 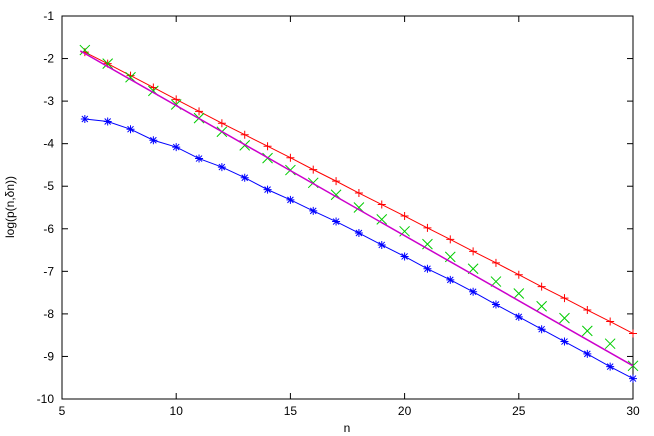 What do you see at coordinates (48, 144) in the screenshot?
I see `y-tick-label: -4` at bounding box center [48, 144].